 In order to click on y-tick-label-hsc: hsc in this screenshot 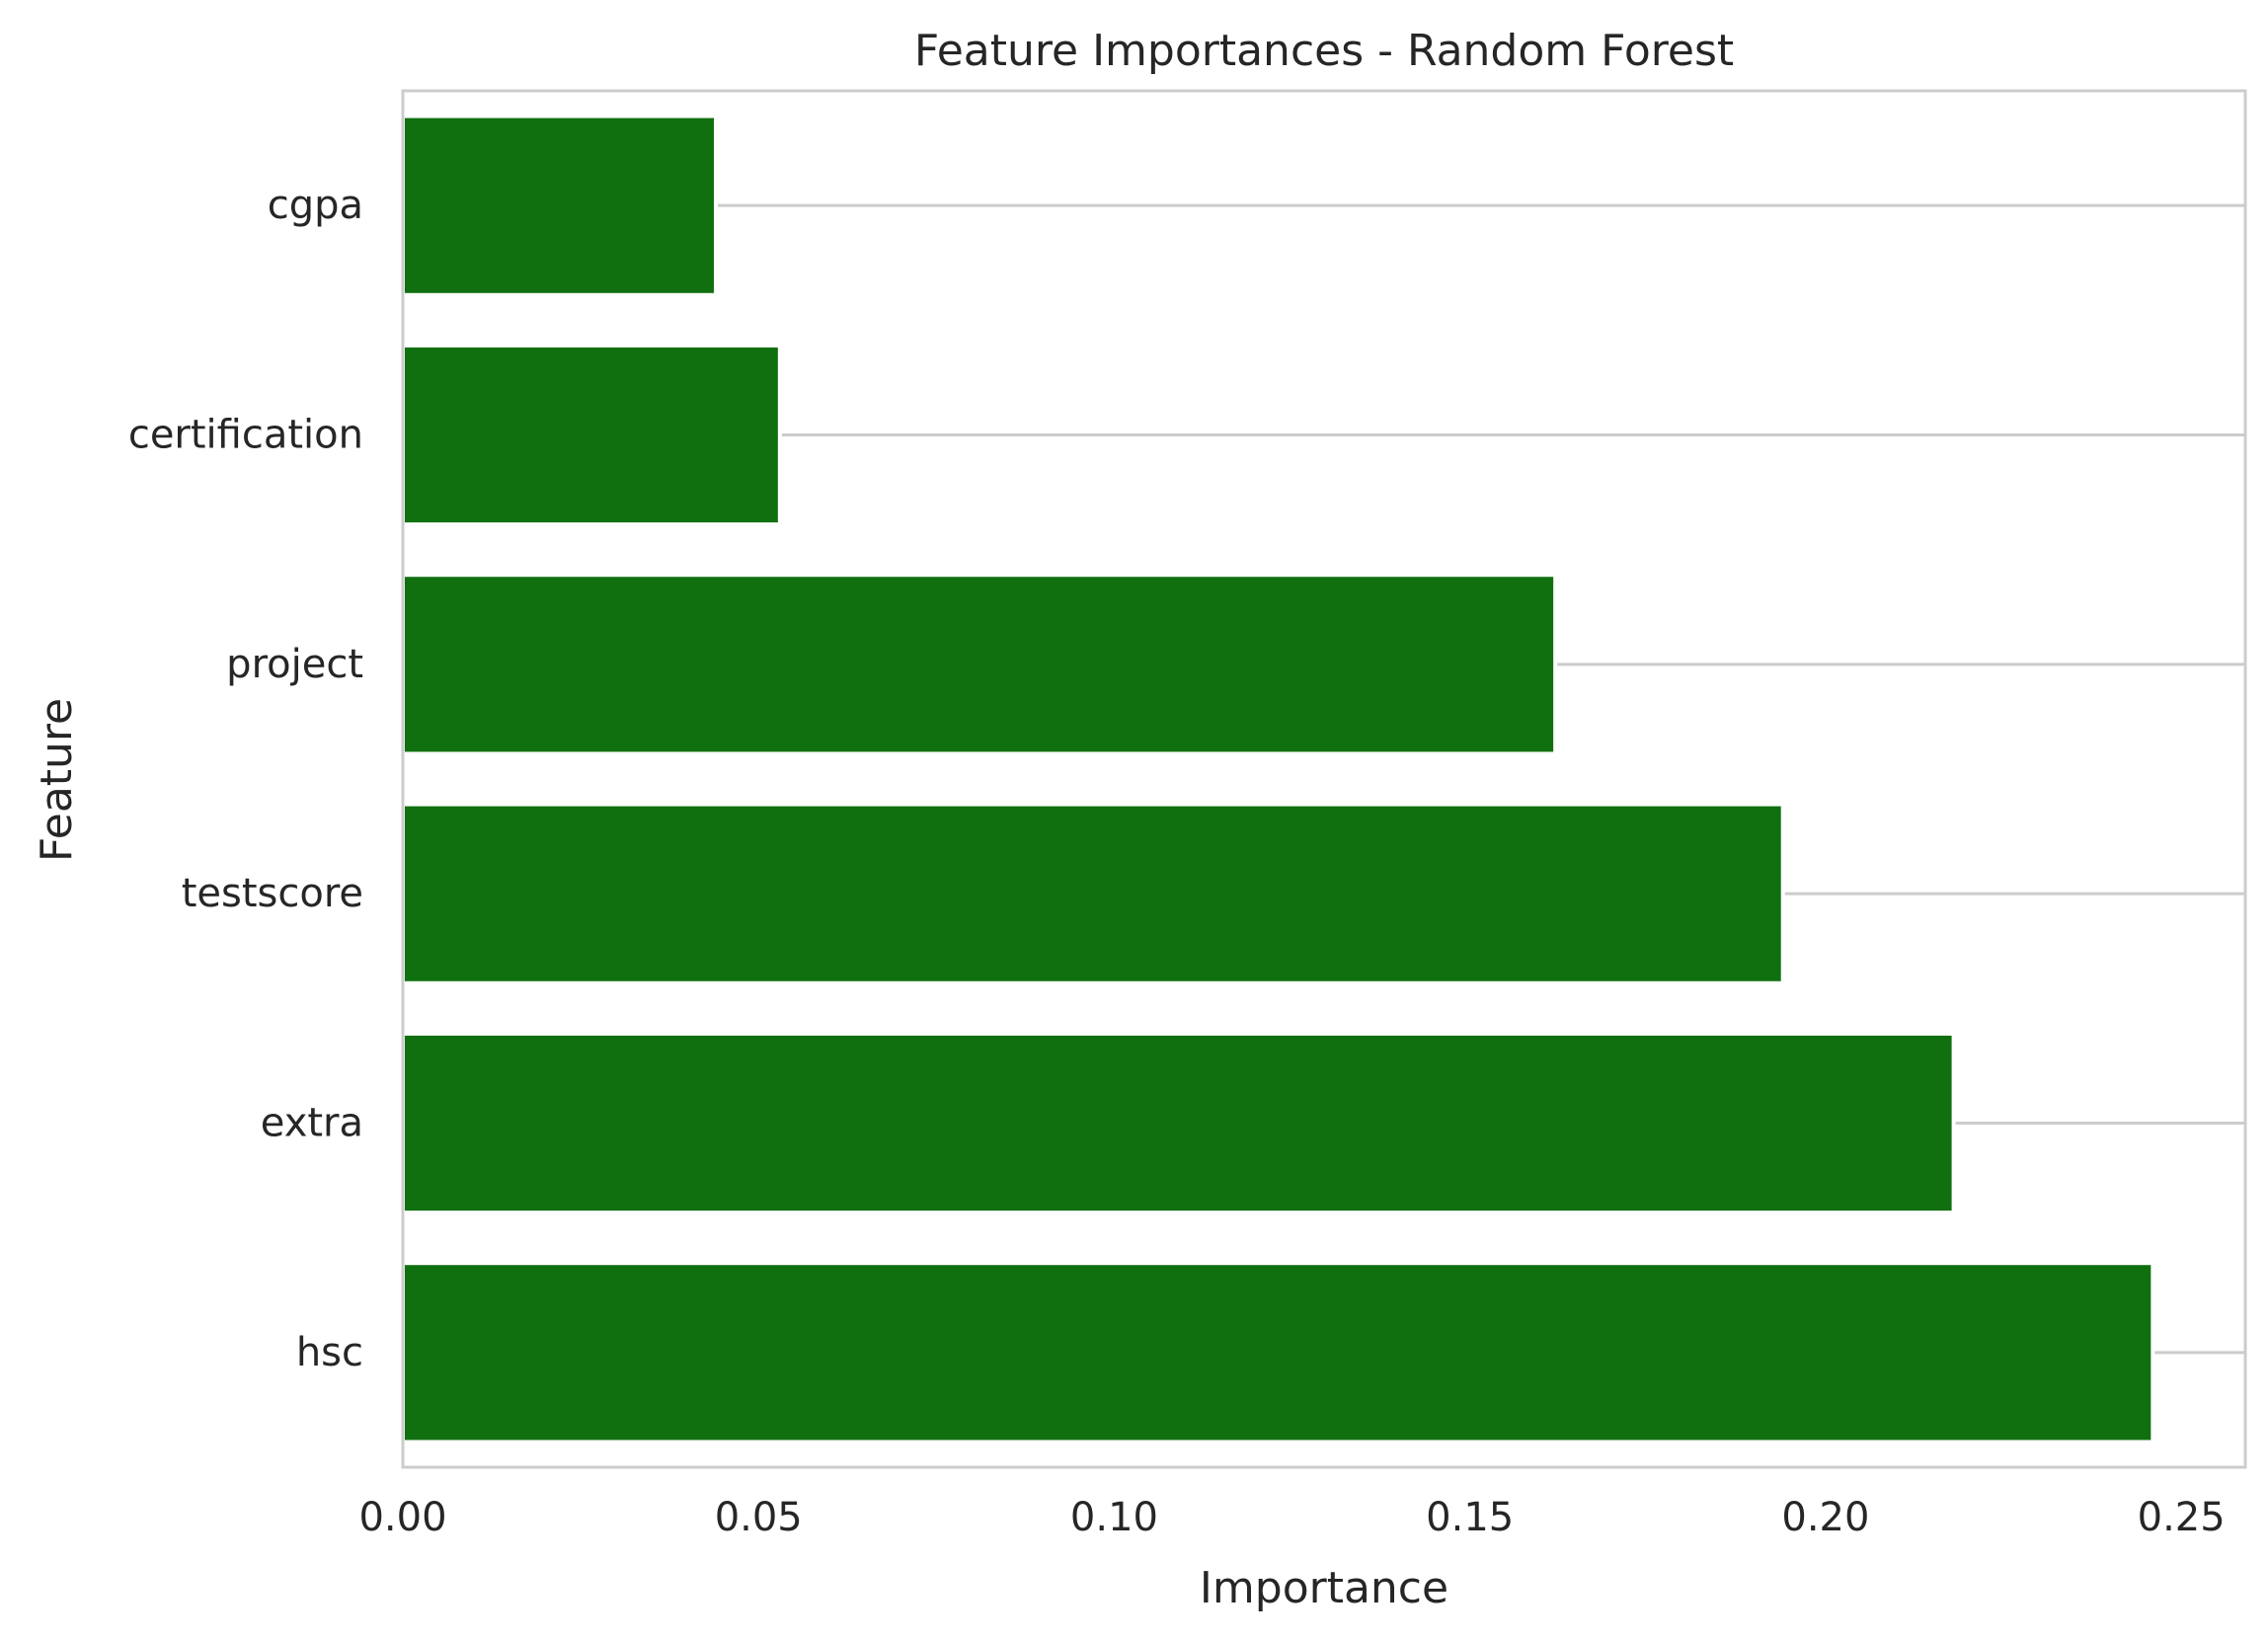, I will do `click(329, 1352)`.